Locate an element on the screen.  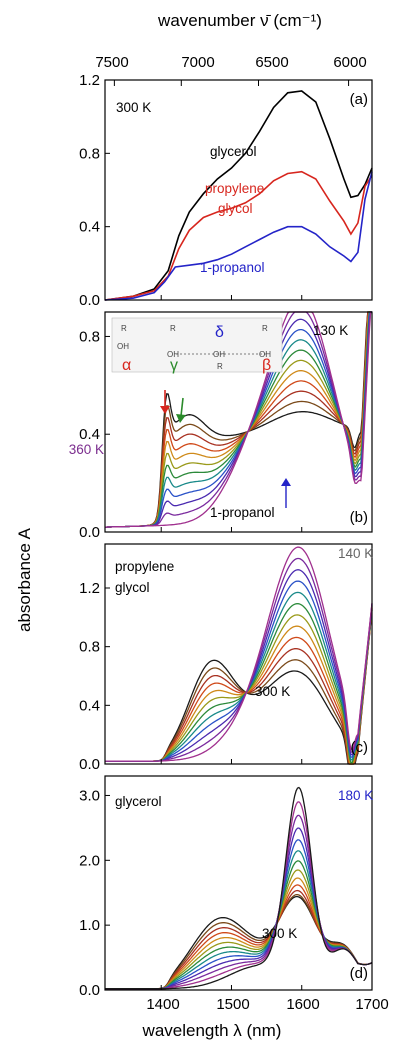
panel-d-curves is located at coordinates (239, 888).